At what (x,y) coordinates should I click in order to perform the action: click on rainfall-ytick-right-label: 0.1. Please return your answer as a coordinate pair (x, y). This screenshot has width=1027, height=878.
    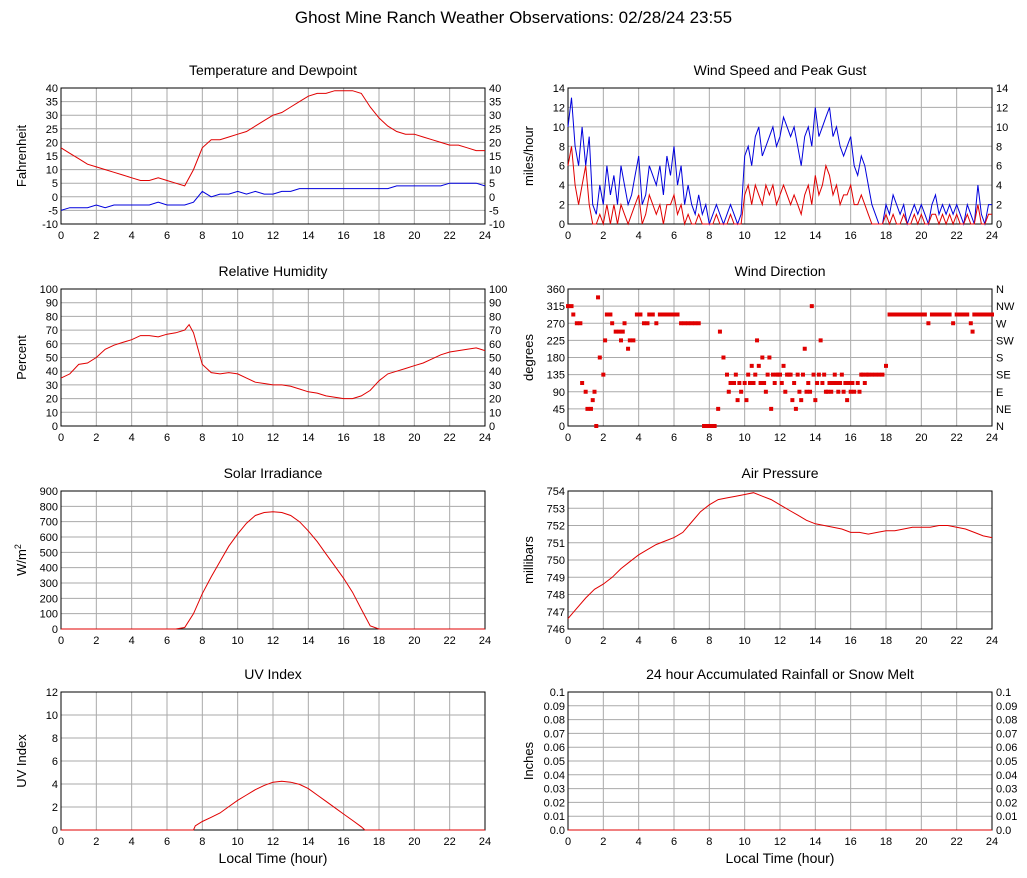
    Looking at the image, I should click on (1003, 693).